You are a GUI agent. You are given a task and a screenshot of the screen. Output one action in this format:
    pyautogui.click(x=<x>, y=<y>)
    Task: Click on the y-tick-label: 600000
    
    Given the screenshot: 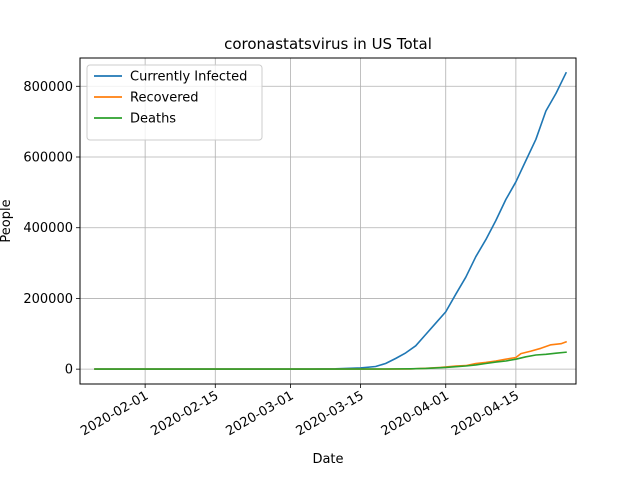 What is the action you would take?
    pyautogui.click(x=48, y=158)
    